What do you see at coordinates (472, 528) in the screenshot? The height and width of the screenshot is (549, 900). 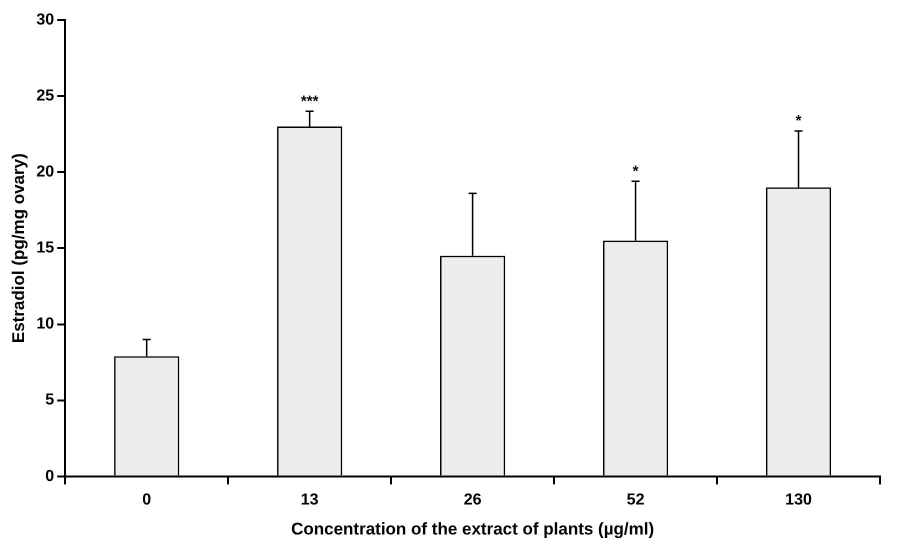 I see `x-axis-title: Concentration of the extract of plants (µg/ml)` at bounding box center [472, 528].